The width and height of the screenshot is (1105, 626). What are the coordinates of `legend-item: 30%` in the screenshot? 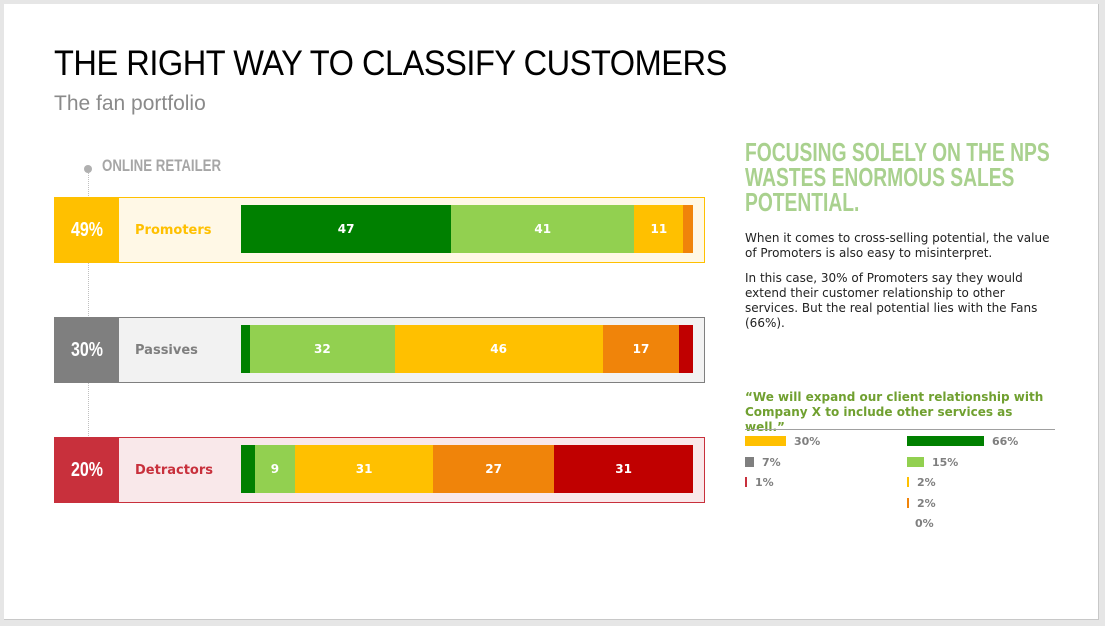 It's located at (782, 441).